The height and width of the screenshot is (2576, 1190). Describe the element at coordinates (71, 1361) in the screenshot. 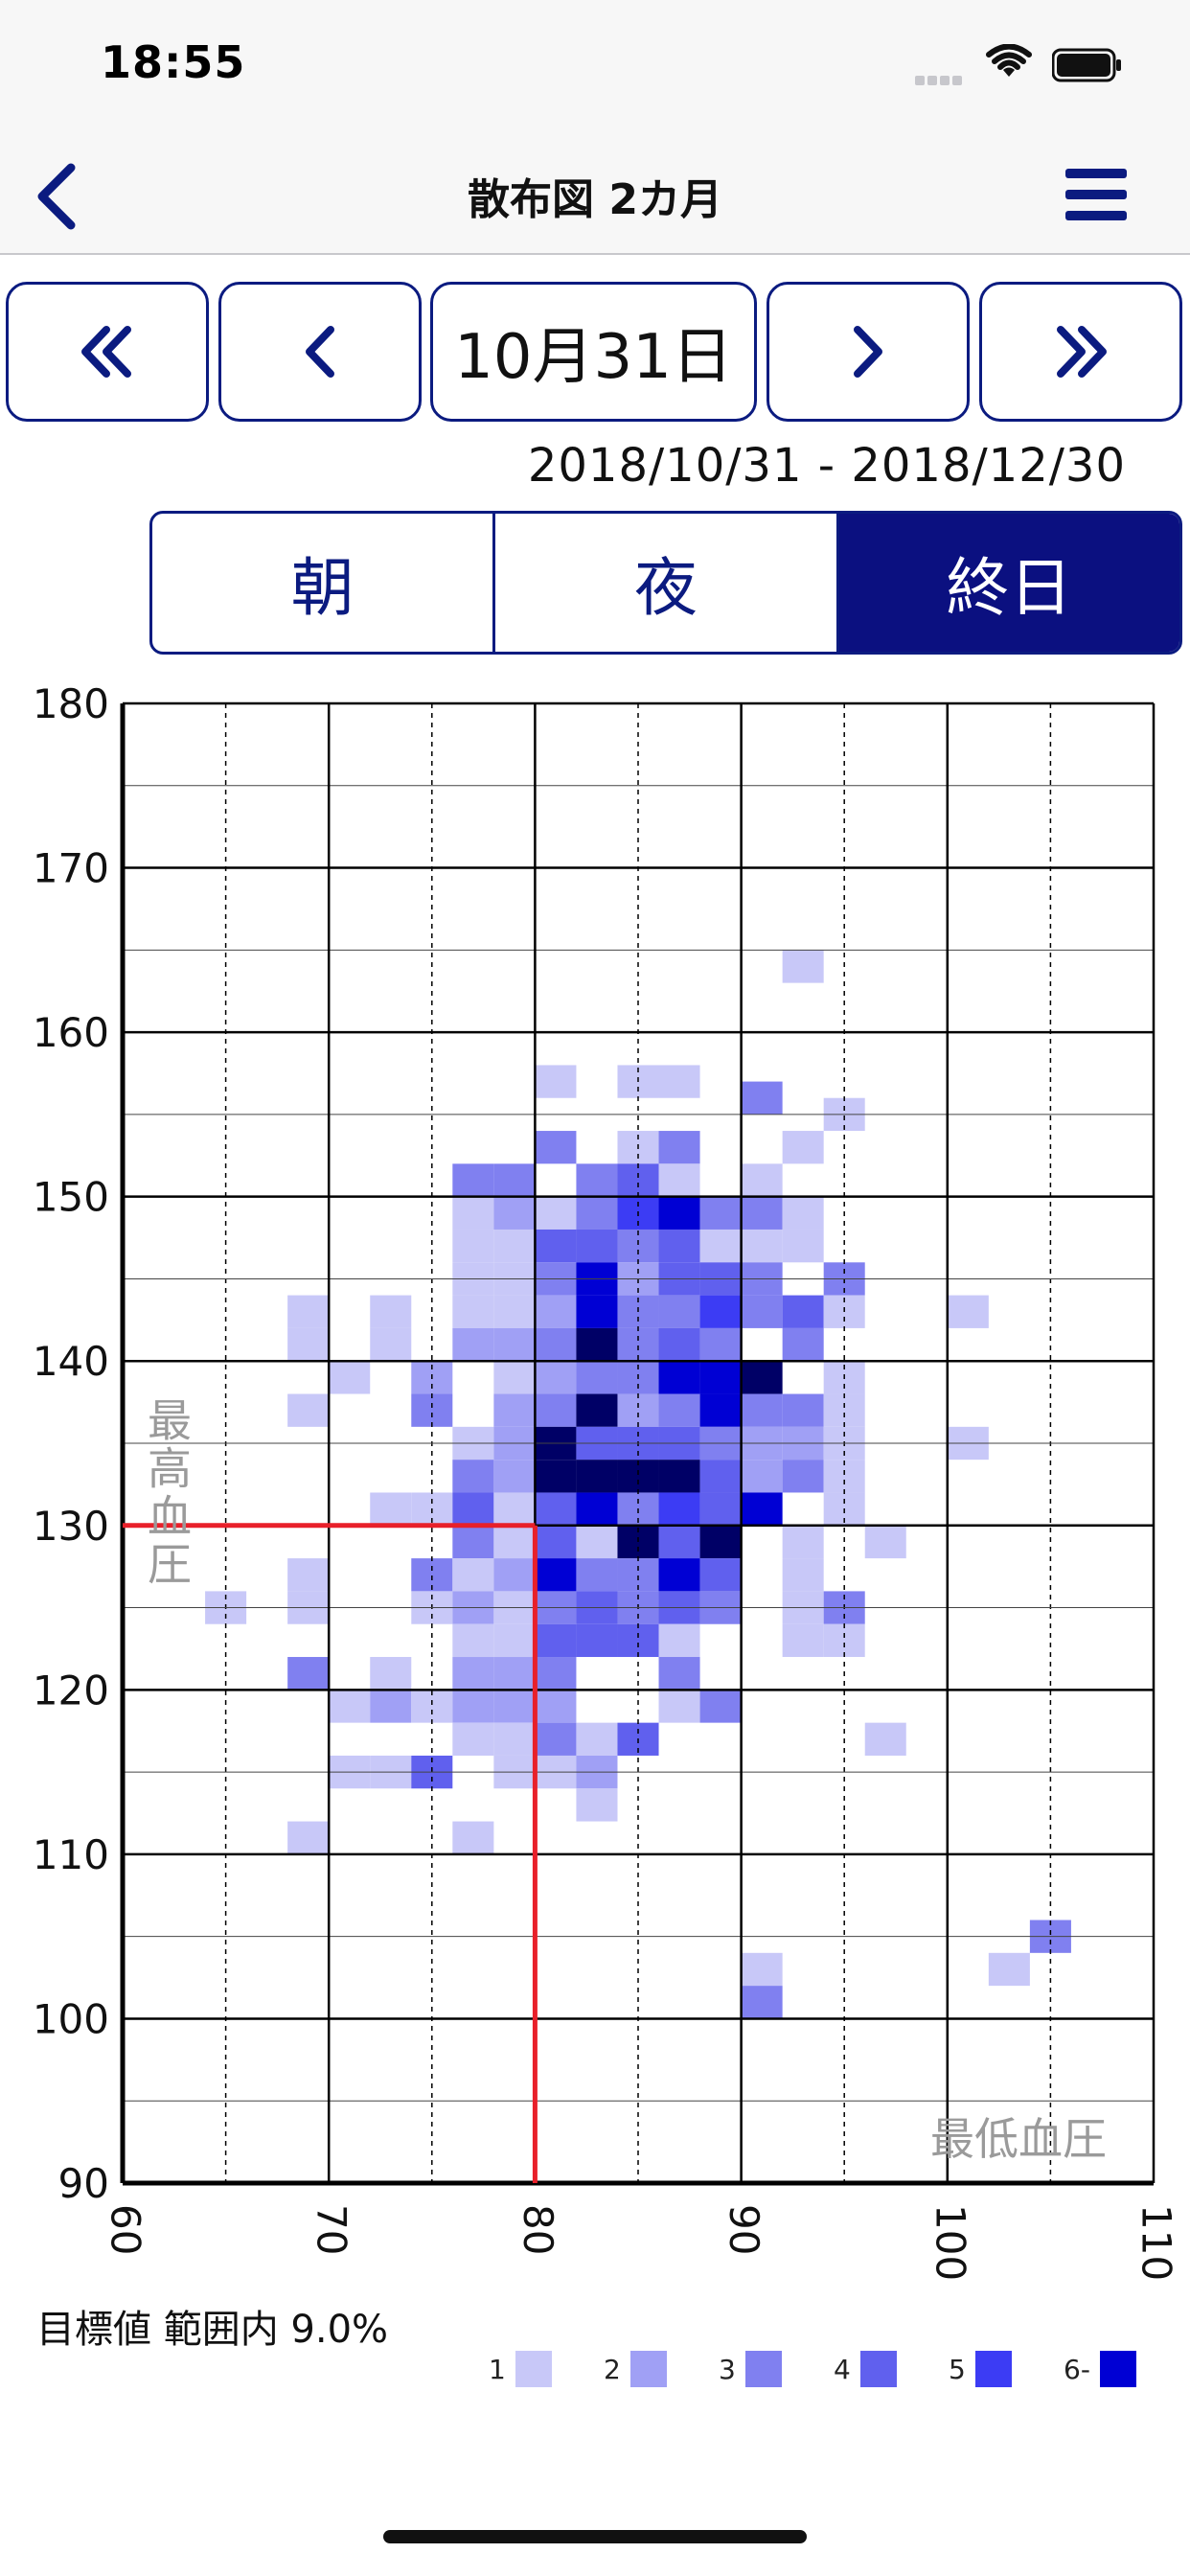

I see `y-tick-label: 140` at that location.